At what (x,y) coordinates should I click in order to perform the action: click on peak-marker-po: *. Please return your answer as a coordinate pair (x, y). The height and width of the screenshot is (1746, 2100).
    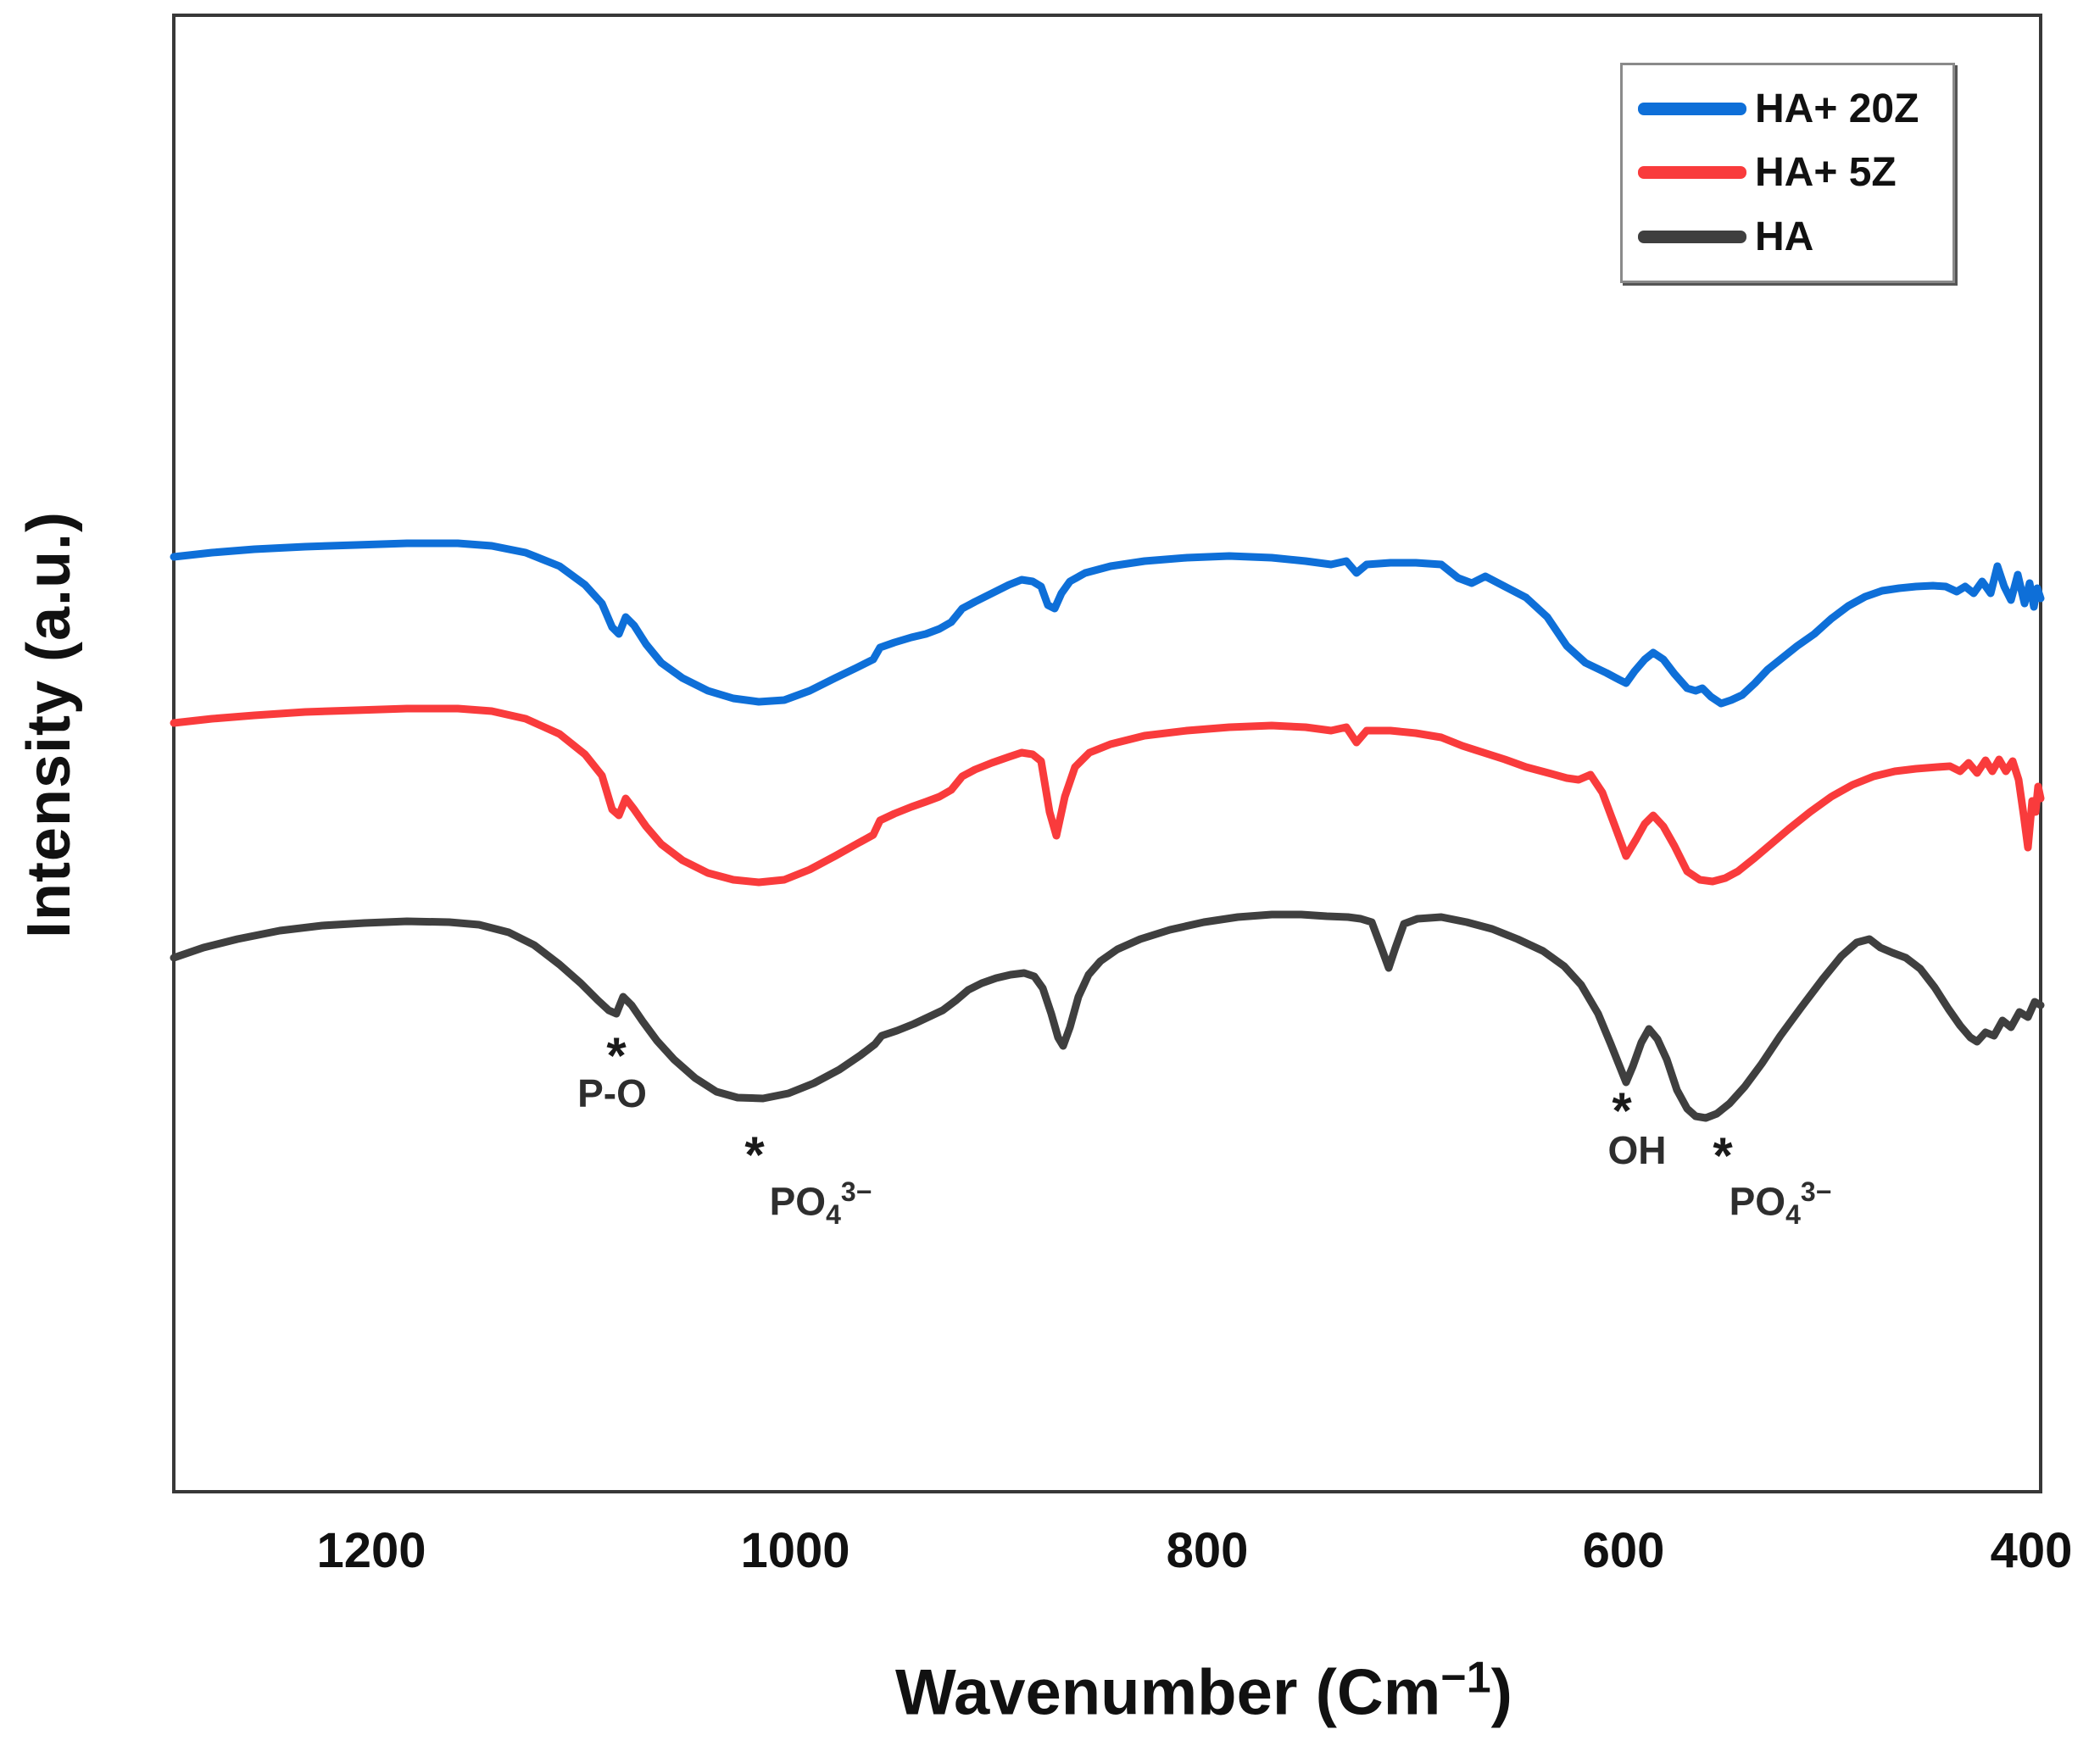
    Looking at the image, I should click on (616, 1055).